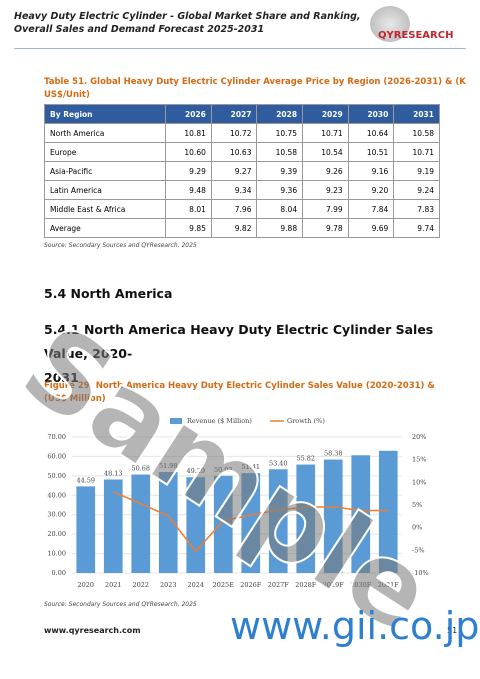  Describe the element at coordinates (56, 437) in the screenshot. I see `y-tick-label: 70.00` at that location.